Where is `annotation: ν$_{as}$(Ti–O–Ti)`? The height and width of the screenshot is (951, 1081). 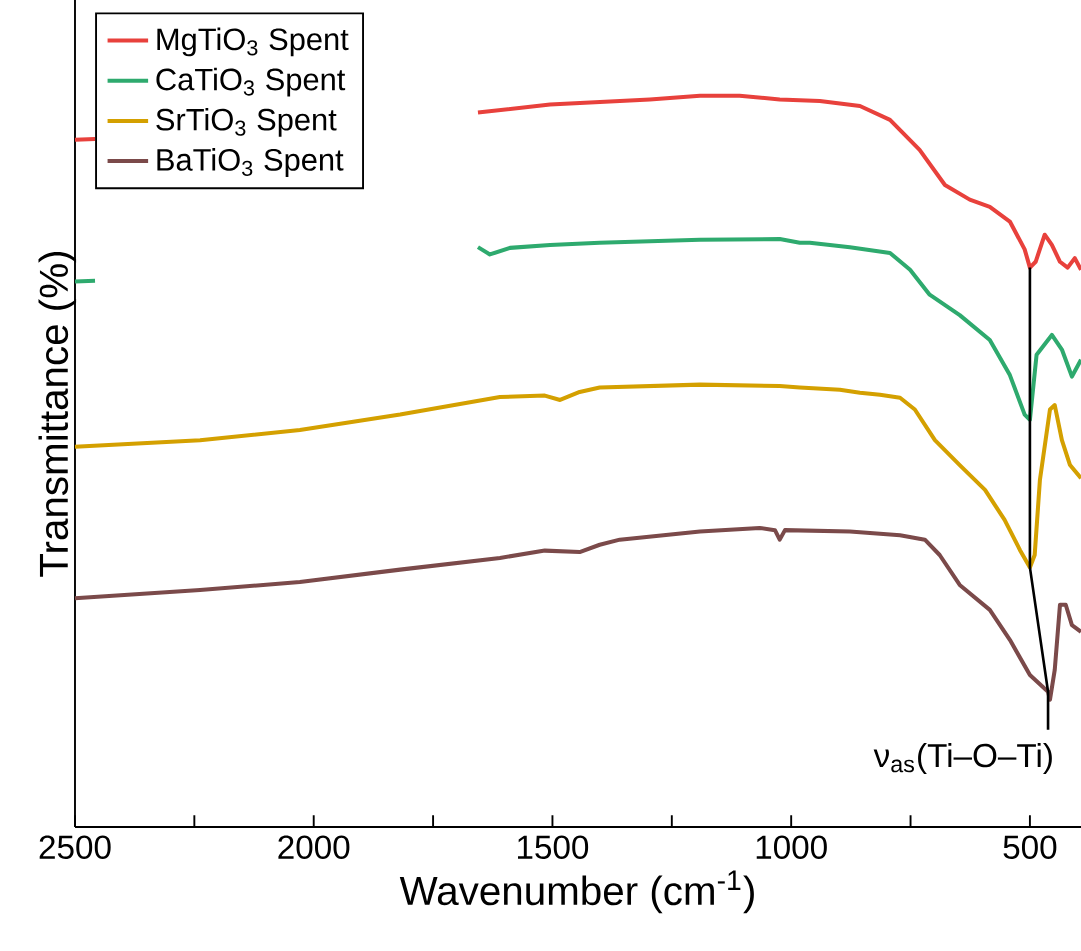 annotation: ν$_{as}$(Ti–O–Ti) is located at coordinates (962, 758).